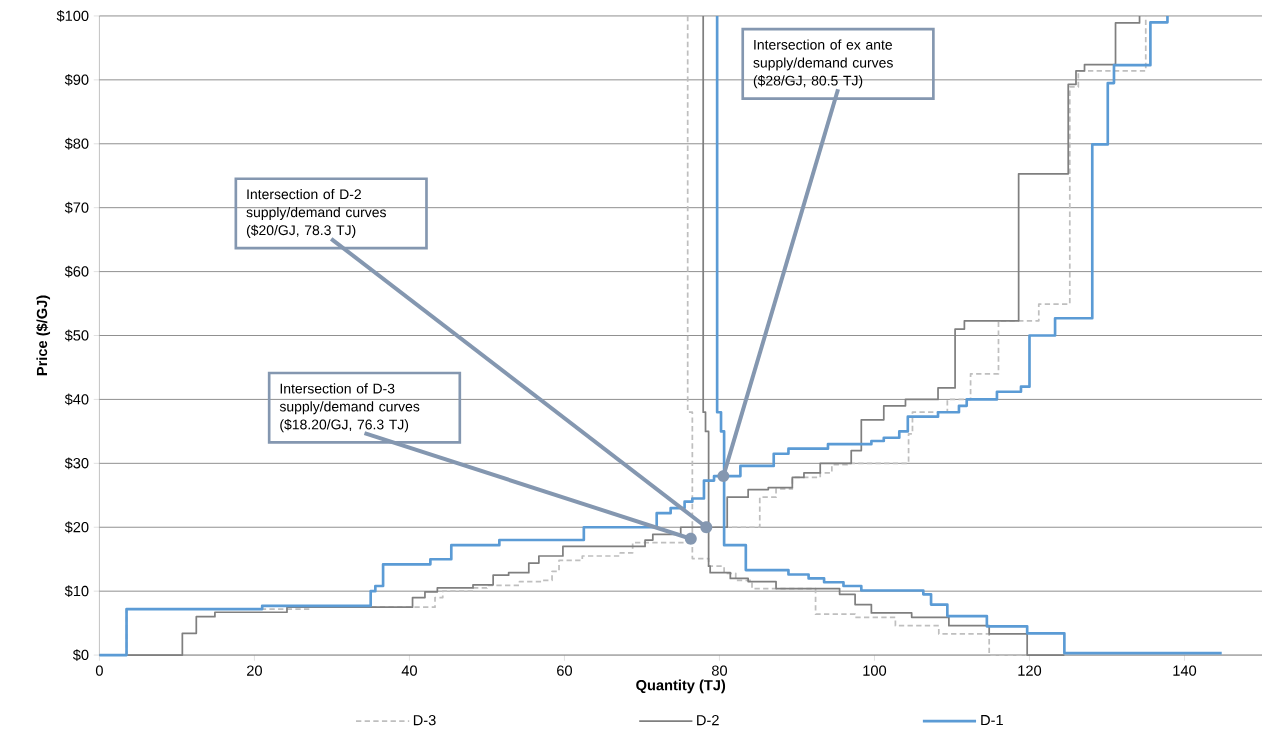 This screenshot has width=1262, height=744. What do you see at coordinates (409, 670) in the screenshot?
I see `x-tick-label: 40` at bounding box center [409, 670].